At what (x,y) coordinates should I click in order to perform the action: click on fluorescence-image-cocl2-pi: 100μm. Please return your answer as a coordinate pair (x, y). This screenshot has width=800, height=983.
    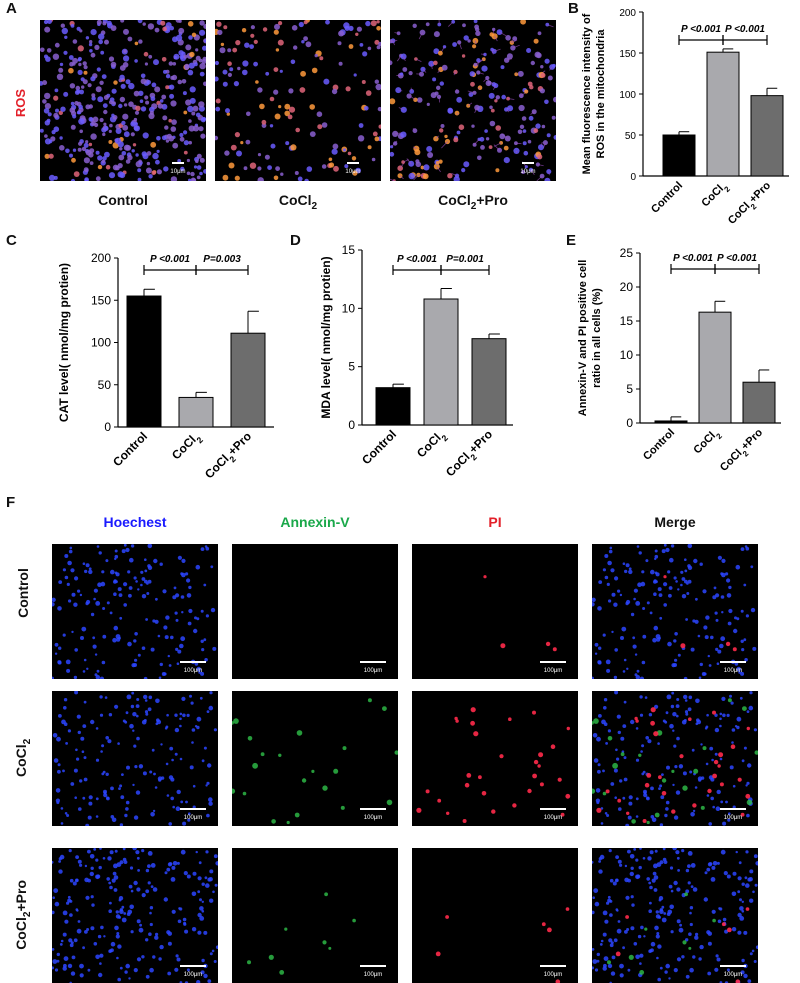
    Looking at the image, I should click on (495, 758).